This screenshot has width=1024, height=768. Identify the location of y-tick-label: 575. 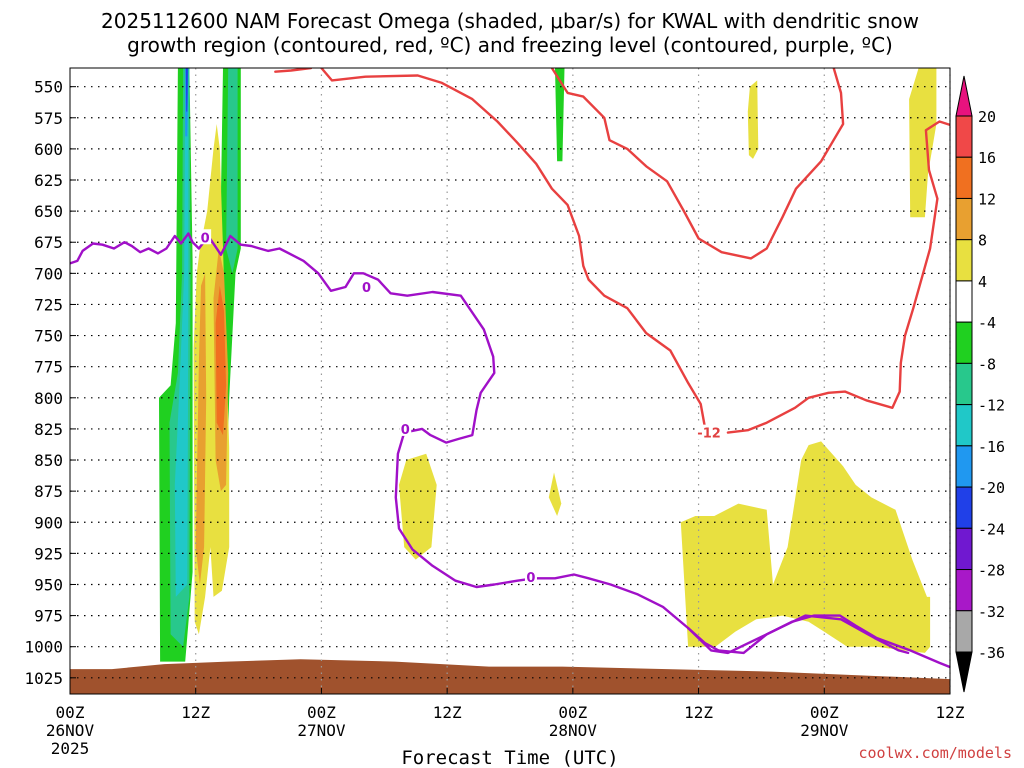
(48, 118).